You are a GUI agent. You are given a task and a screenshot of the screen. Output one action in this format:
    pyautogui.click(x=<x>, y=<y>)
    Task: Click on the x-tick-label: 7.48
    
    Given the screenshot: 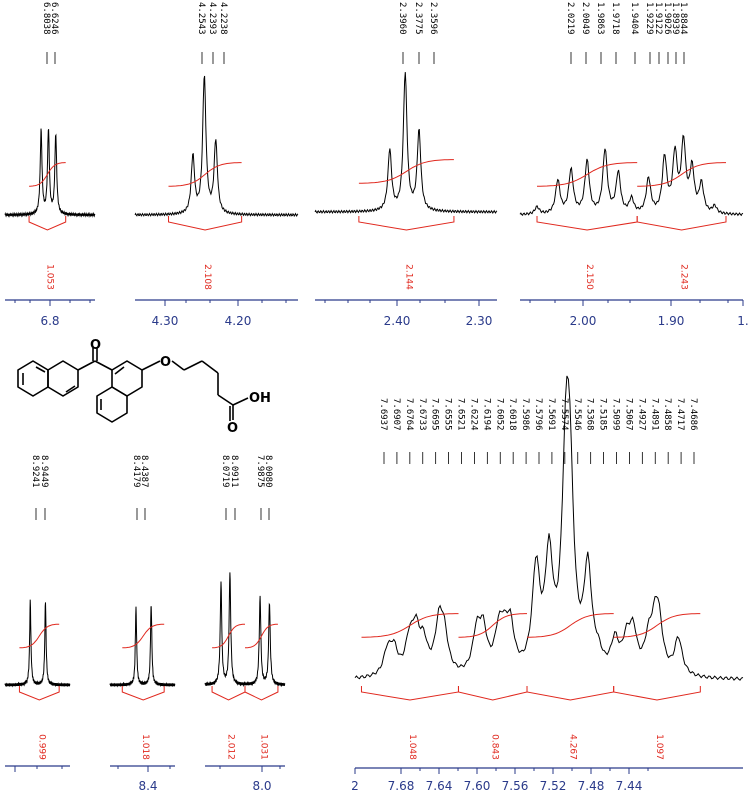 What is the action you would take?
    pyautogui.click(x=591, y=786)
    